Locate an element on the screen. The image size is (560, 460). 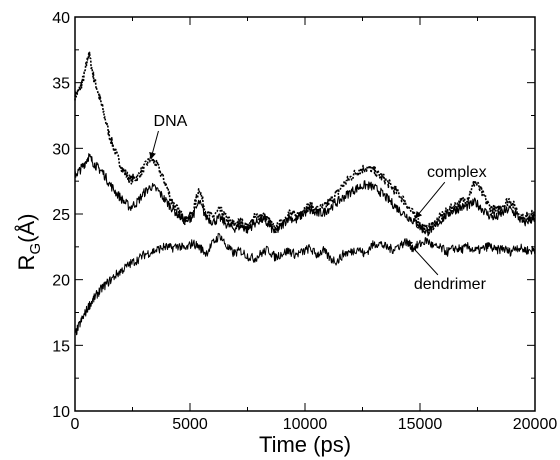
x-axis-title: Time (ps) is located at coordinates (305, 444).